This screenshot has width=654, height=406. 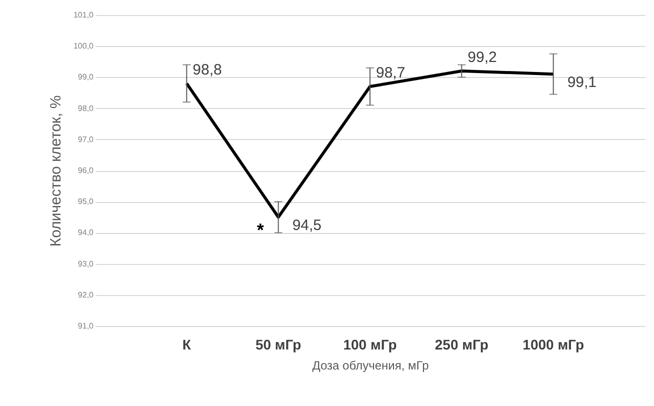 What do you see at coordinates (371, 365) in the screenshot?
I see `x-axis-title: Доза облучения, мГр` at bounding box center [371, 365].